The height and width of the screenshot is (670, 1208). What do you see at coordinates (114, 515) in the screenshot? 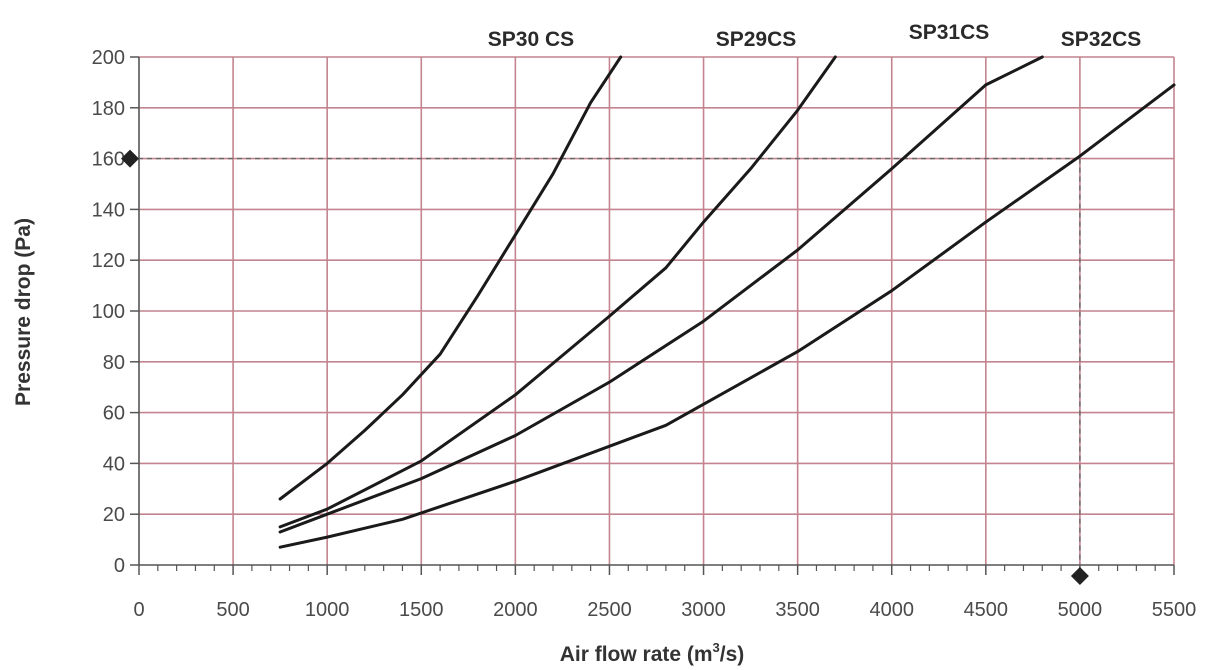
I see `y-tick-label-20: 20` at bounding box center [114, 515].